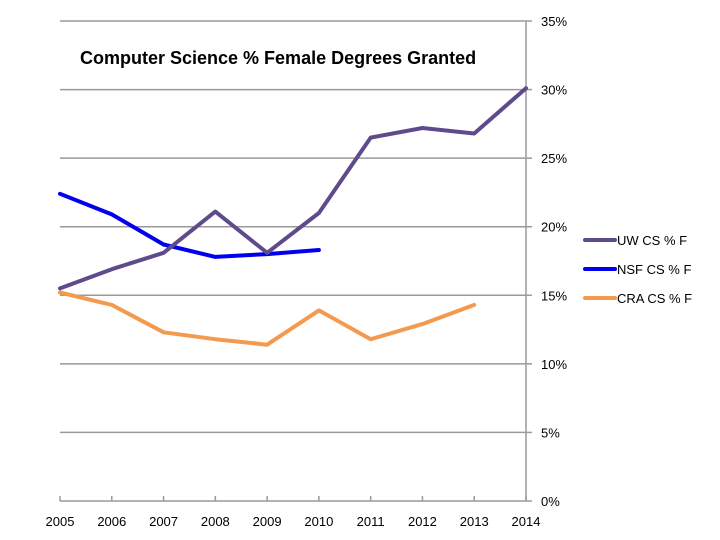 This screenshot has width=720, height=540. I want to click on y-tick-label: 10%, so click(554, 364).